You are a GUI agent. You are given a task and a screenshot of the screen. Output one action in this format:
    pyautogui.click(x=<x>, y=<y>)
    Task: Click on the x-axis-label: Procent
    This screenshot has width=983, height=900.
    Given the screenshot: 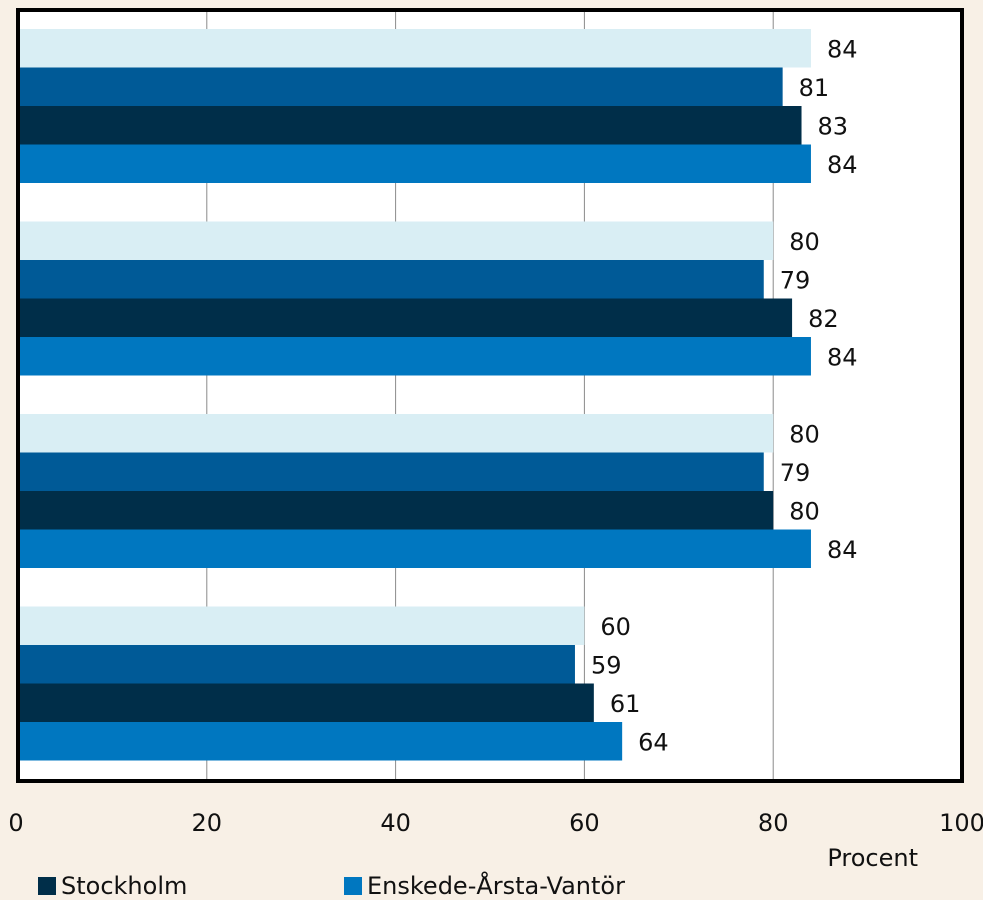 What is the action you would take?
    pyautogui.click(x=872, y=858)
    